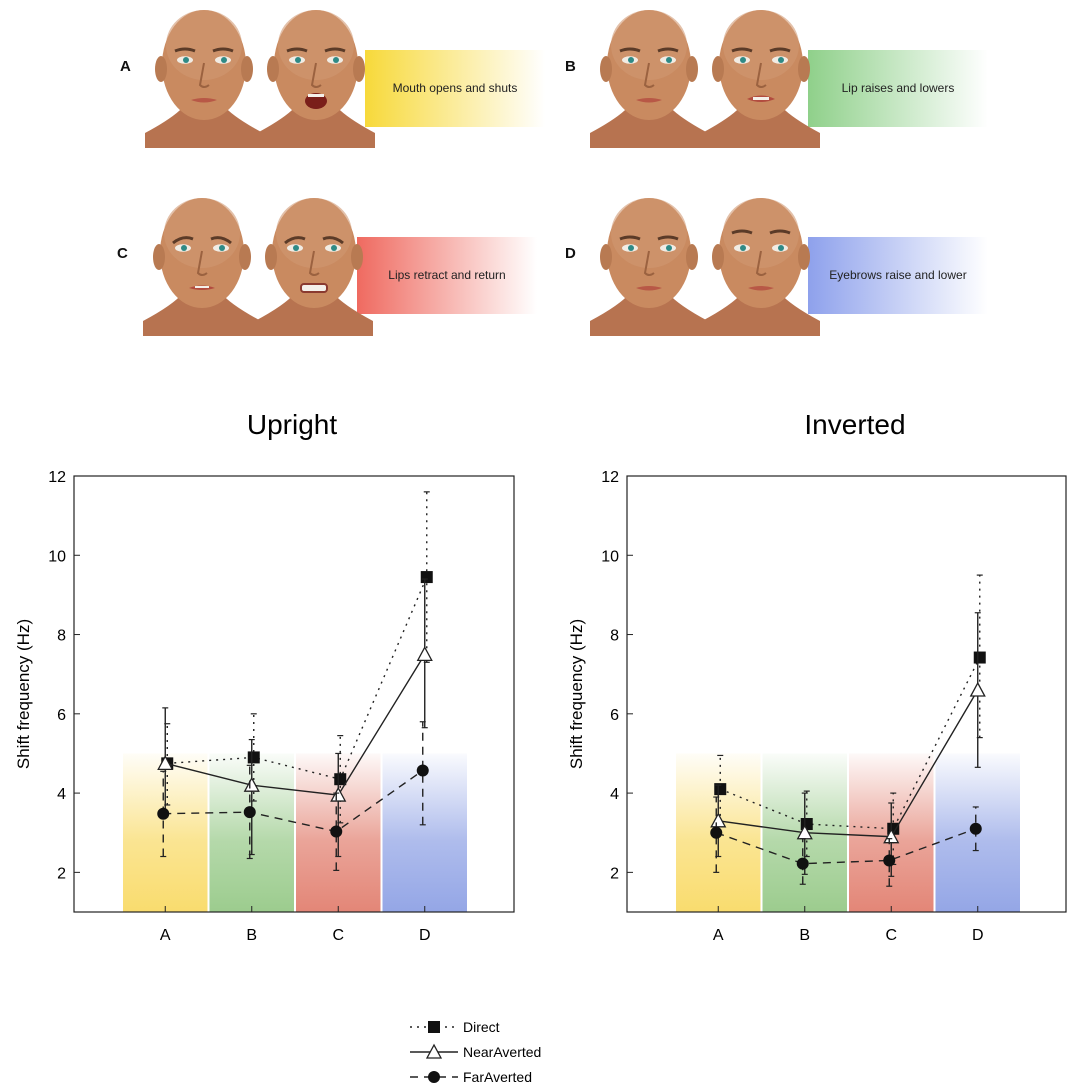  I want to click on legend-label-nearaverted: NearAverted, so click(502, 1052).